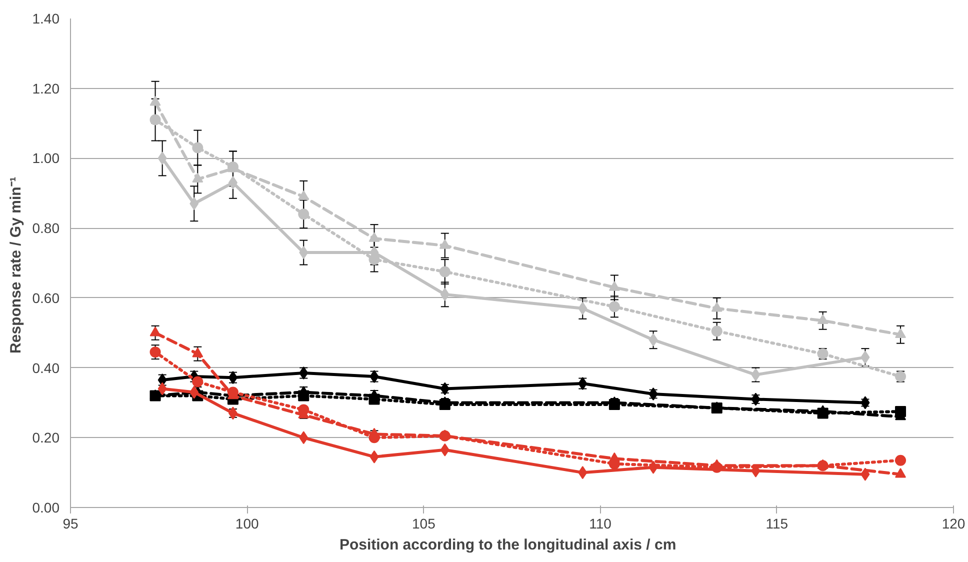 The image size is (968, 562). What do you see at coordinates (70, 524) in the screenshot?
I see `x-tick-label: 95` at bounding box center [70, 524].